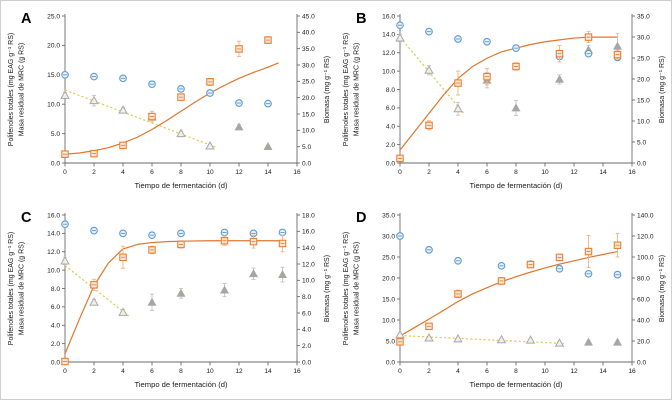  What do you see at coordinates (308, 16) in the screenshot?
I see `svg-text: 45.0` at bounding box center [308, 16].